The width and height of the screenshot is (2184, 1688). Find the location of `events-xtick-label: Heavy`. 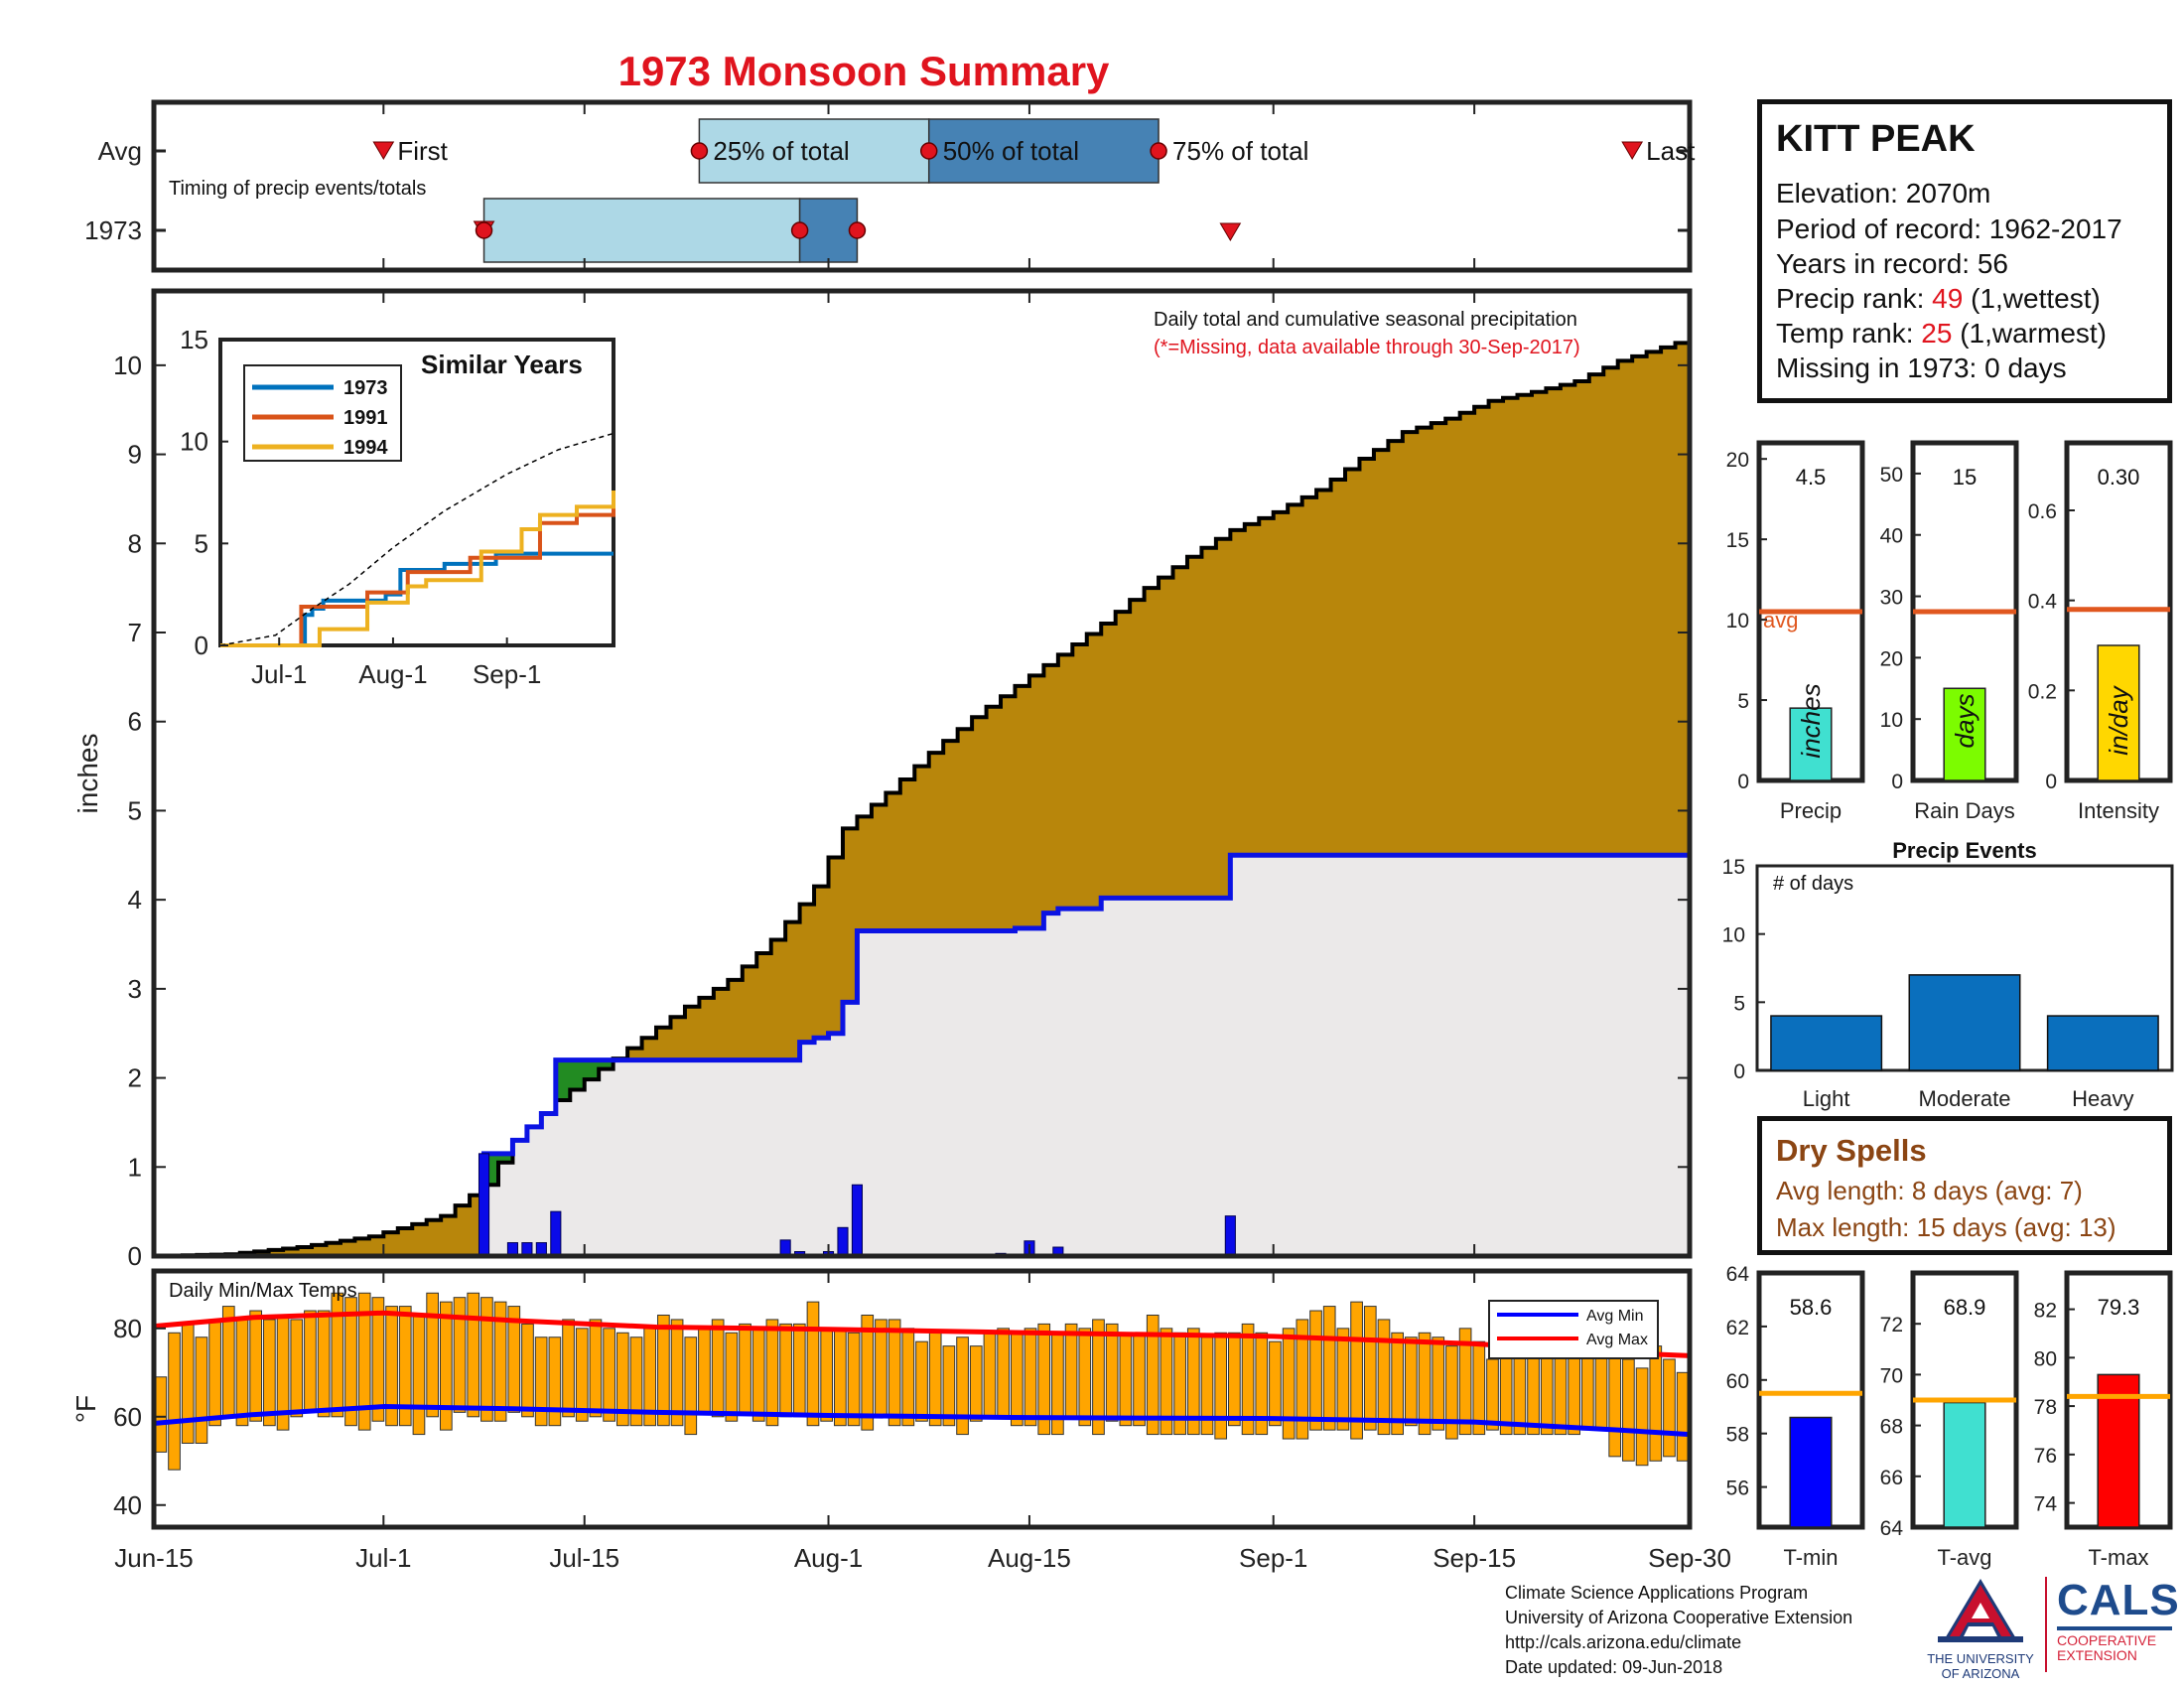

events-xtick-label: Heavy is located at coordinates (2102, 1098).